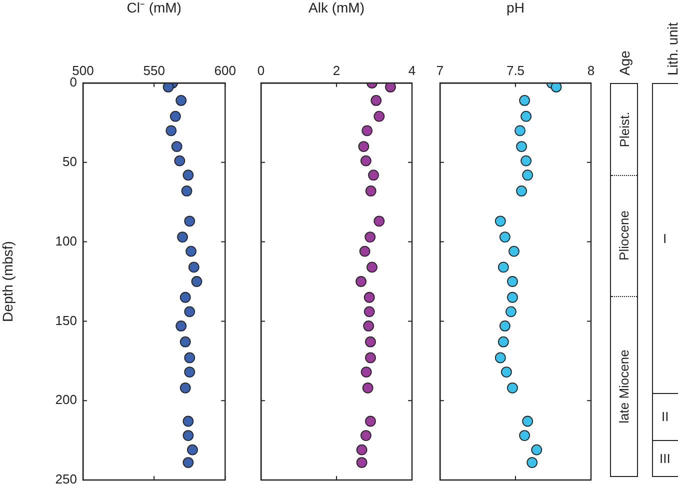 Image resolution: width=678 pixels, height=487 pixels. I want to click on x-tick-label: 4, so click(412, 70).